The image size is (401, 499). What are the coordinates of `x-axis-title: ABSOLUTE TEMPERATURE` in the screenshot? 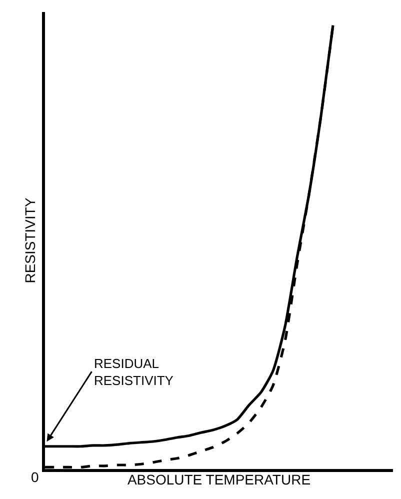 It's located at (219, 479).